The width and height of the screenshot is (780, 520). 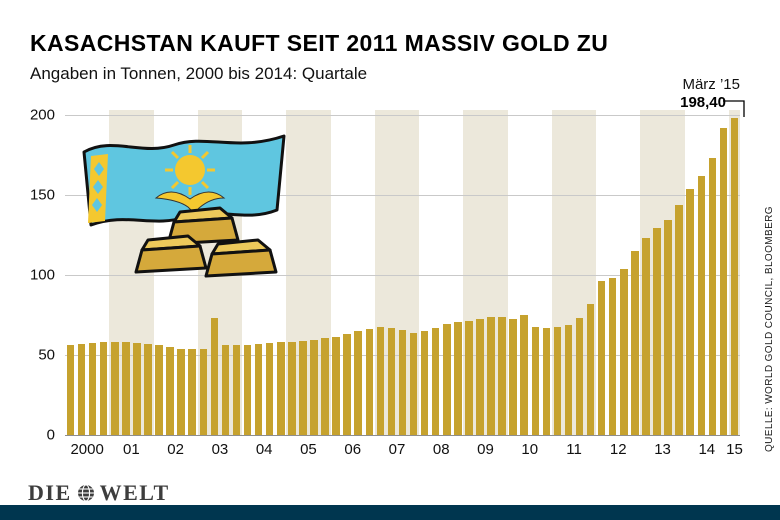 What do you see at coordinates (485, 449) in the screenshot?
I see `x-tick-label: 09` at bounding box center [485, 449].